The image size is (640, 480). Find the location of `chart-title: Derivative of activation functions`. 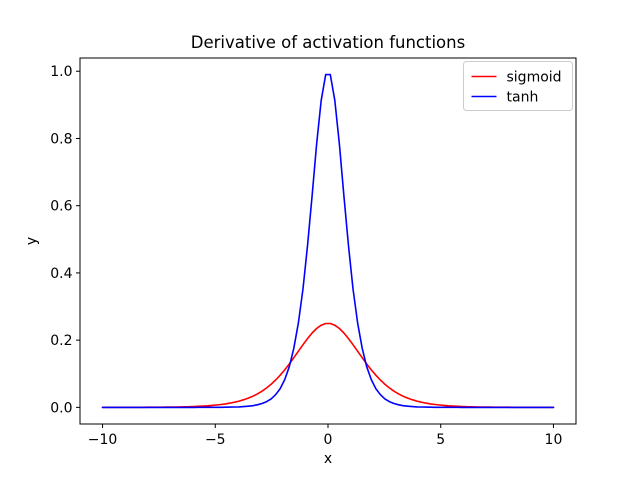

chart-title: Derivative of activation functions is located at coordinates (328, 42).